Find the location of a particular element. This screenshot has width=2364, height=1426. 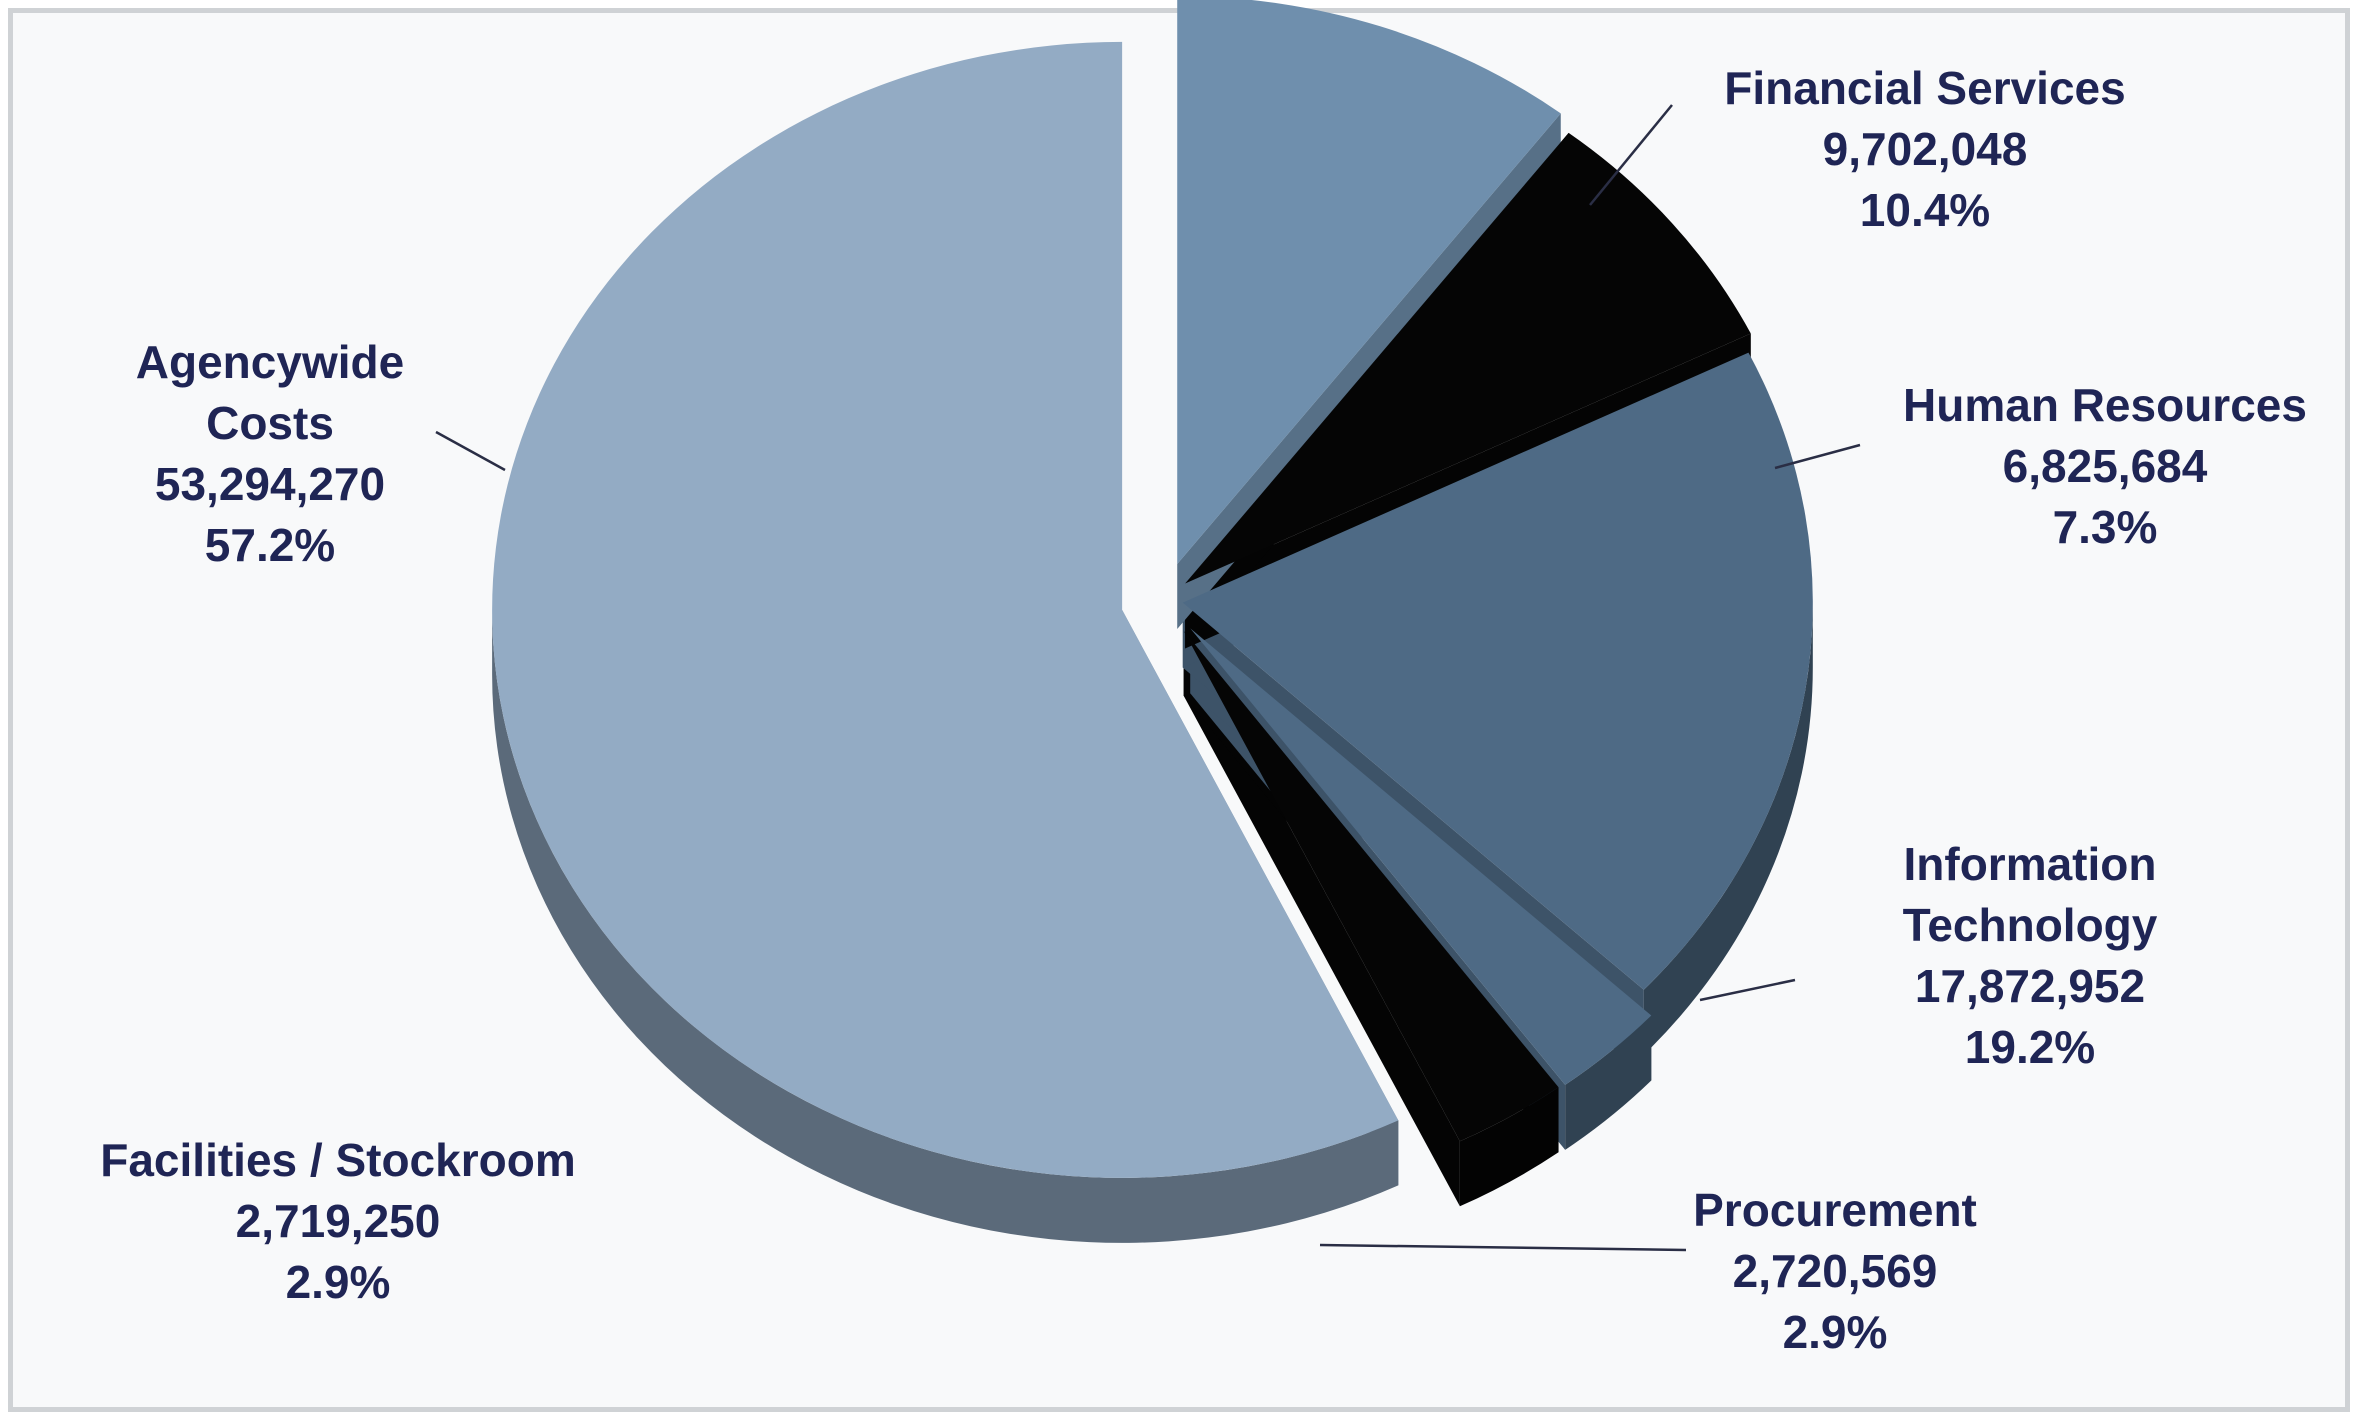

slice-facilities-stockroom is located at coordinates (1371, 886).